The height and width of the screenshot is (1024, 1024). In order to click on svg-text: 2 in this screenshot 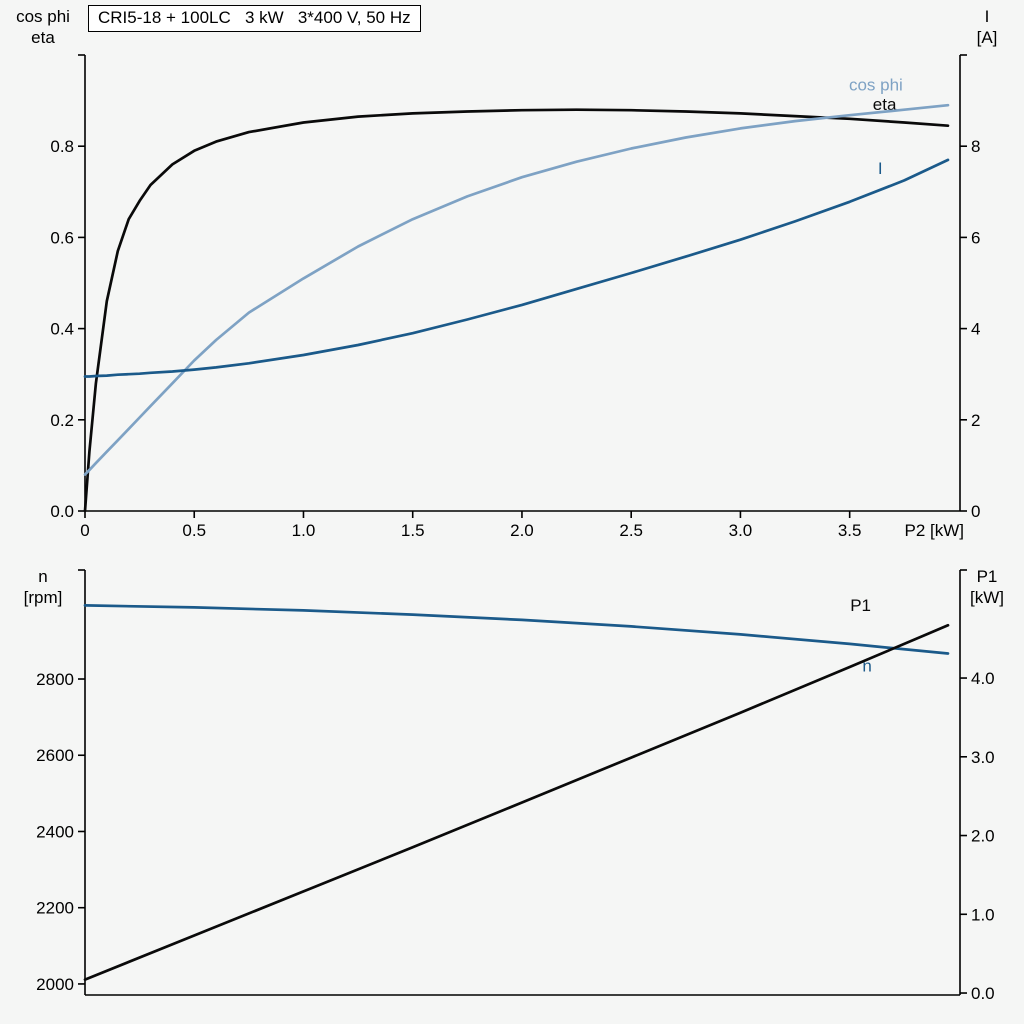, I will do `click(975, 420)`.